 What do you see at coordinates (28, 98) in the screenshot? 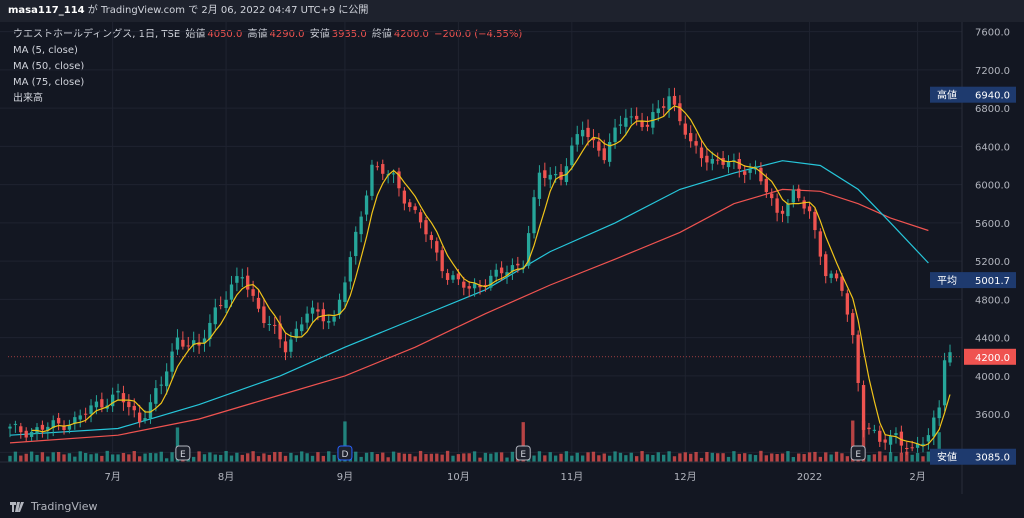
I see `indicator-volume: 出来高` at bounding box center [28, 98].